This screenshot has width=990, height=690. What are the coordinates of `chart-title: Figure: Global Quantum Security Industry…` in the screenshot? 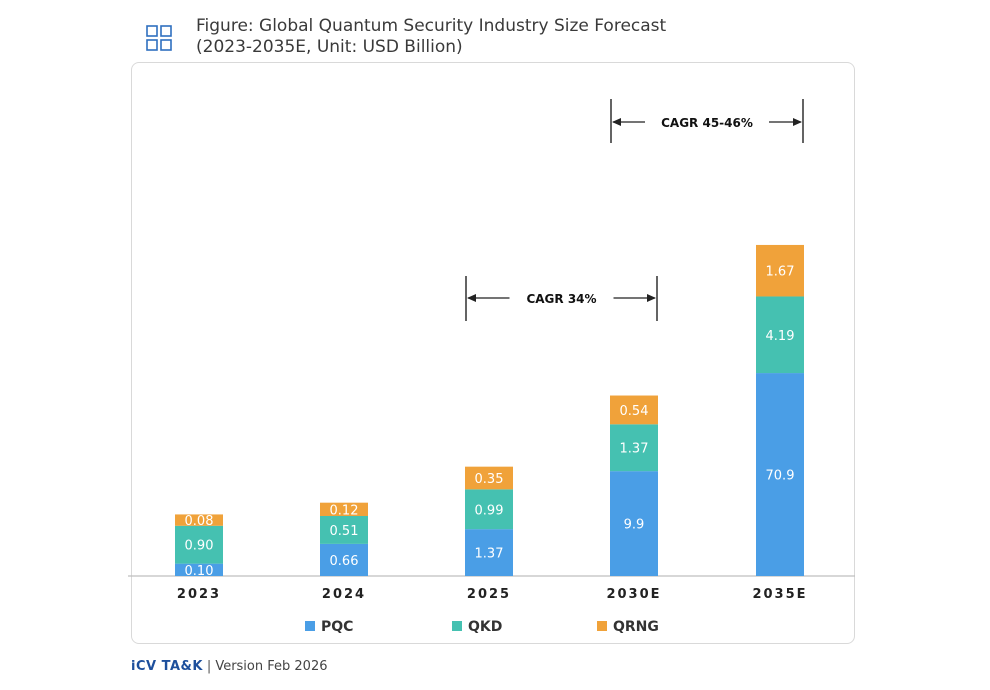 It's located at (431, 37).